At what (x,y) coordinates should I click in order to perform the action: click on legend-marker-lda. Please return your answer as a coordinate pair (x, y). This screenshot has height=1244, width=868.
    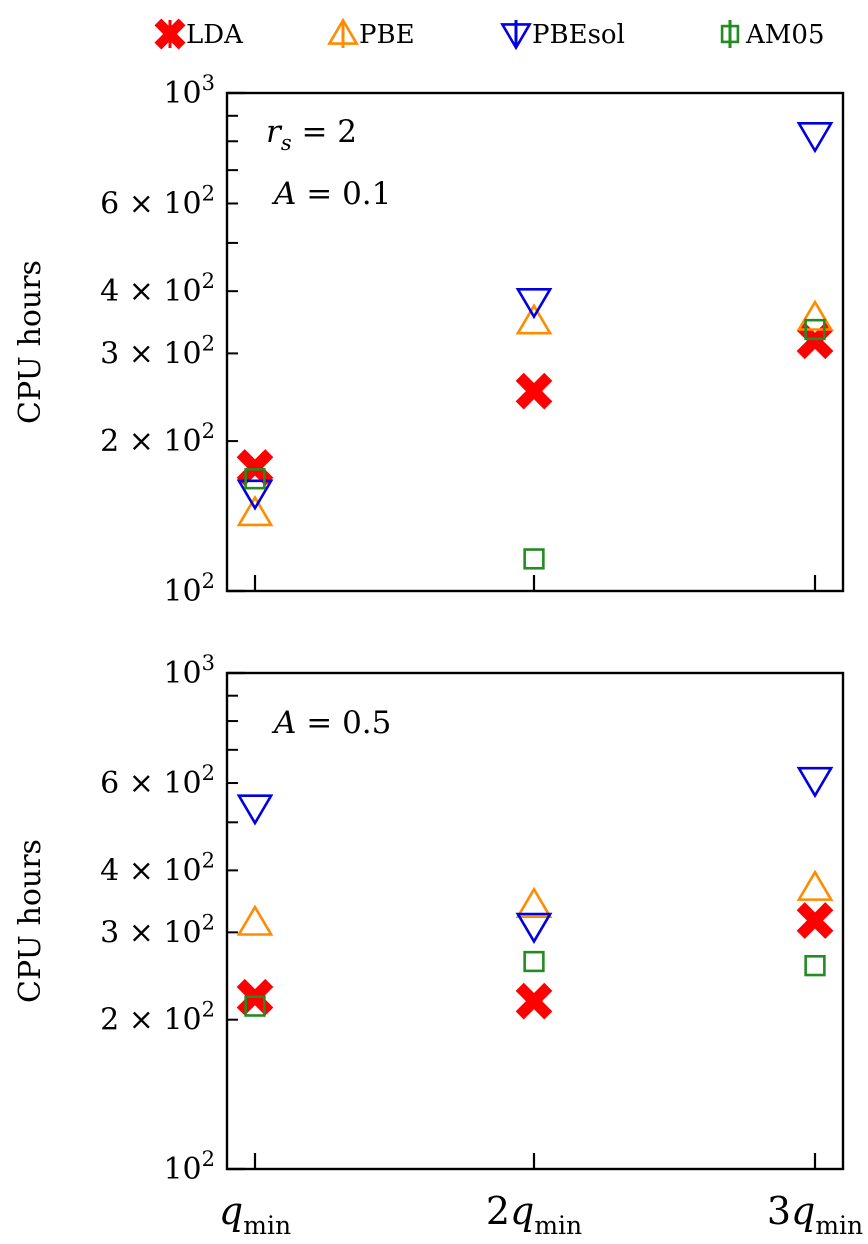
    Looking at the image, I should click on (170, 34).